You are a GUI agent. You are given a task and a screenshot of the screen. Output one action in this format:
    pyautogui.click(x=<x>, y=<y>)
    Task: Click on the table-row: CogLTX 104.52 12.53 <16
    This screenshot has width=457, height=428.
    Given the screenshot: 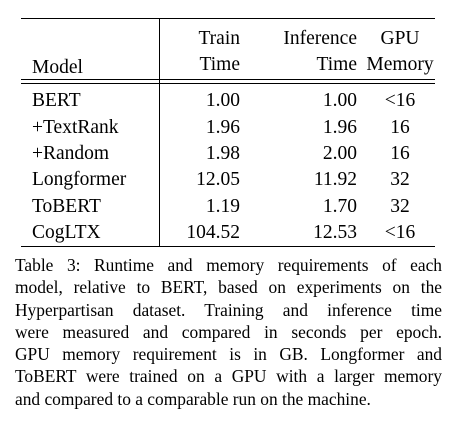 What is the action you would take?
    pyautogui.click(x=228, y=233)
    